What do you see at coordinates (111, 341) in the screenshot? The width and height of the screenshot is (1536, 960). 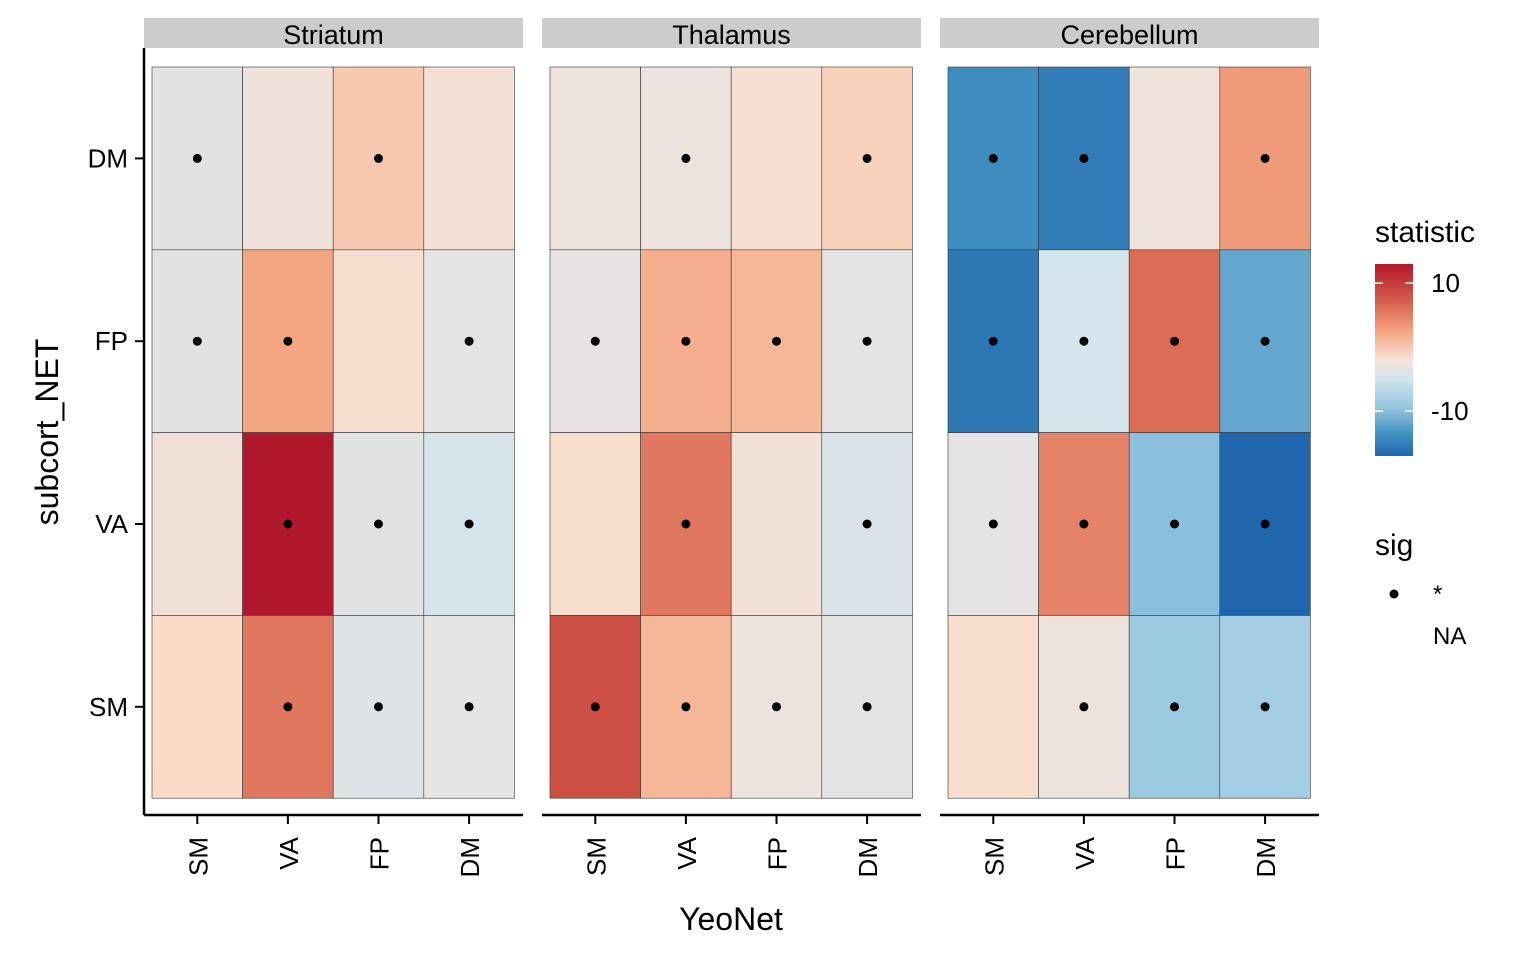 I see `y-tick-label: FP` at bounding box center [111, 341].